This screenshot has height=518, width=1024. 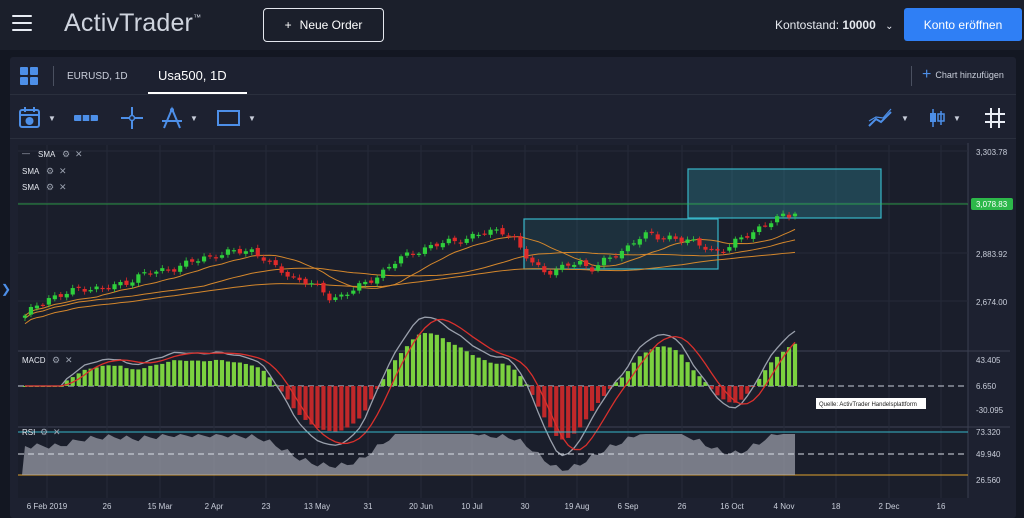 What do you see at coordinates (22, 24) in the screenshot?
I see `menu-icon` at bounding box center [22, 24].